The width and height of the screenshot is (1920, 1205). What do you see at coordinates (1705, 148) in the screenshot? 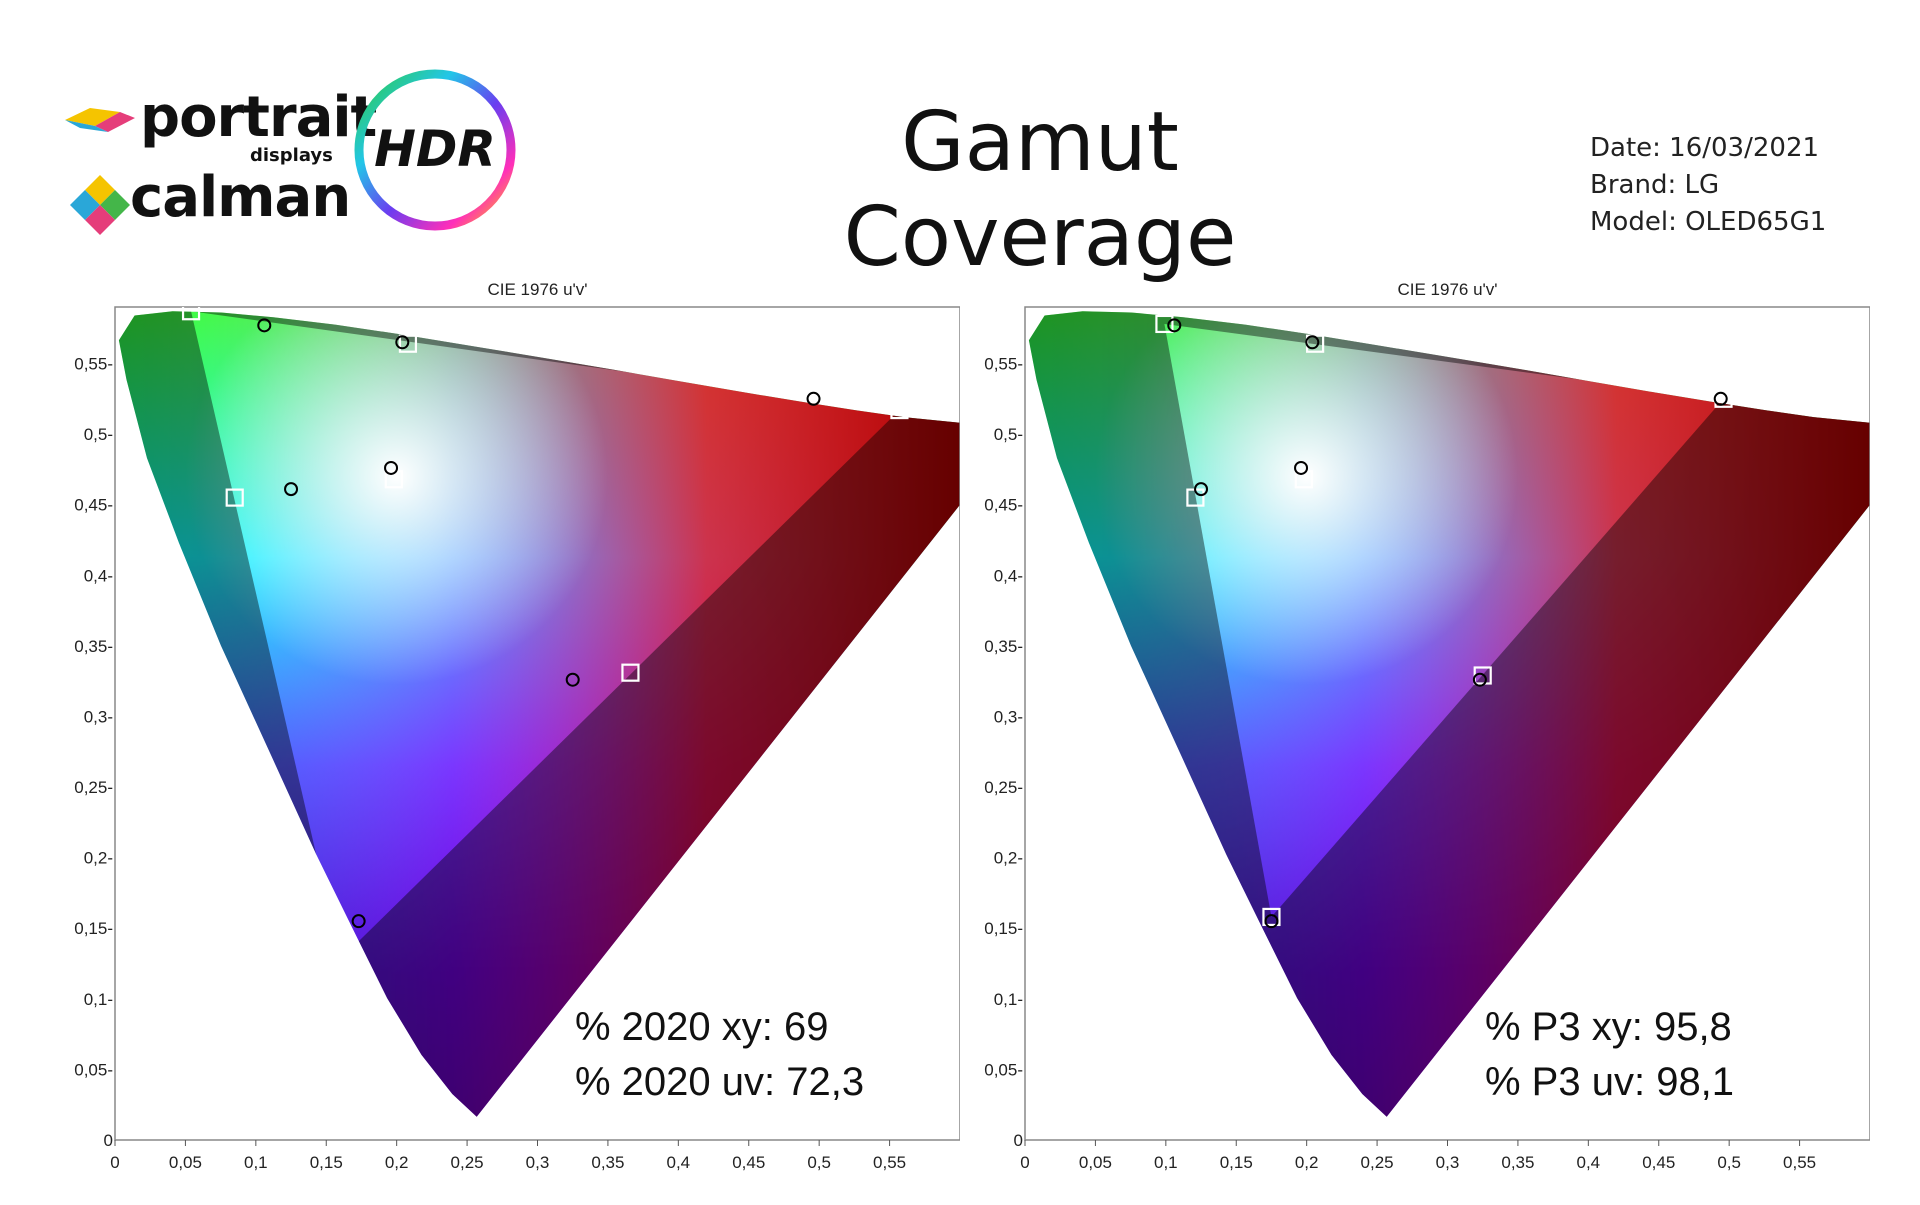
I see `report-date: Date: 16/03/2021` at bounding box center [1705, 148].